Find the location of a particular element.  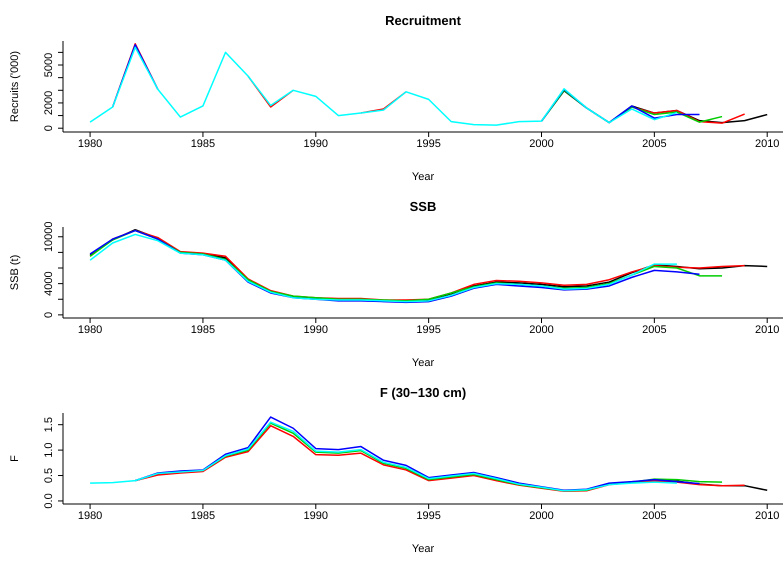

y-tick-label: 0.0 is located at coordinates (49, 501).